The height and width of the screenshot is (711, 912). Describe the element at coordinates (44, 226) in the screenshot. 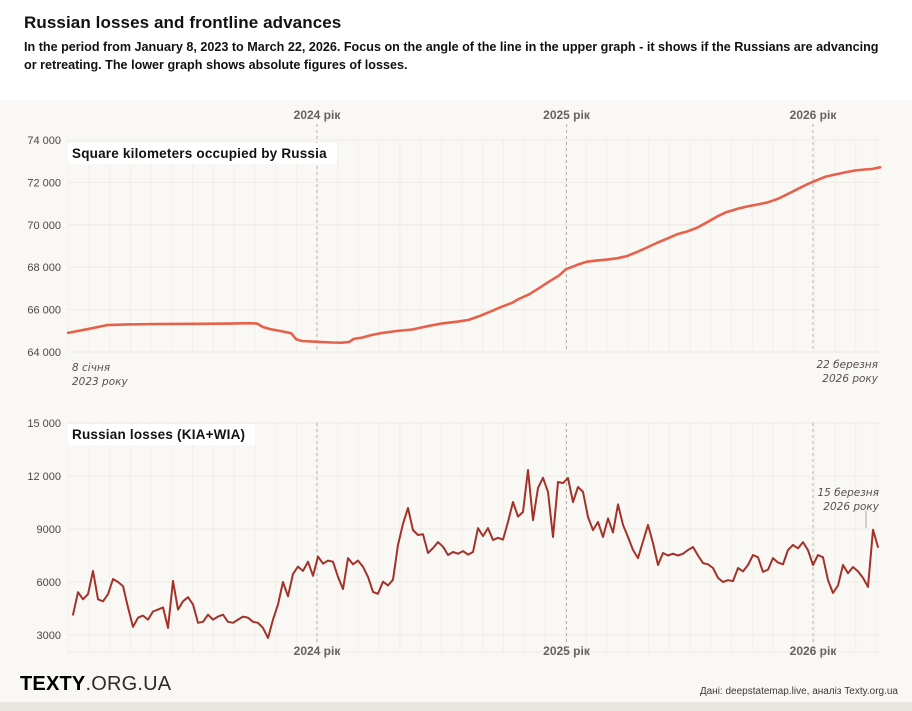

I see `svg-text: 70 000` at that location.